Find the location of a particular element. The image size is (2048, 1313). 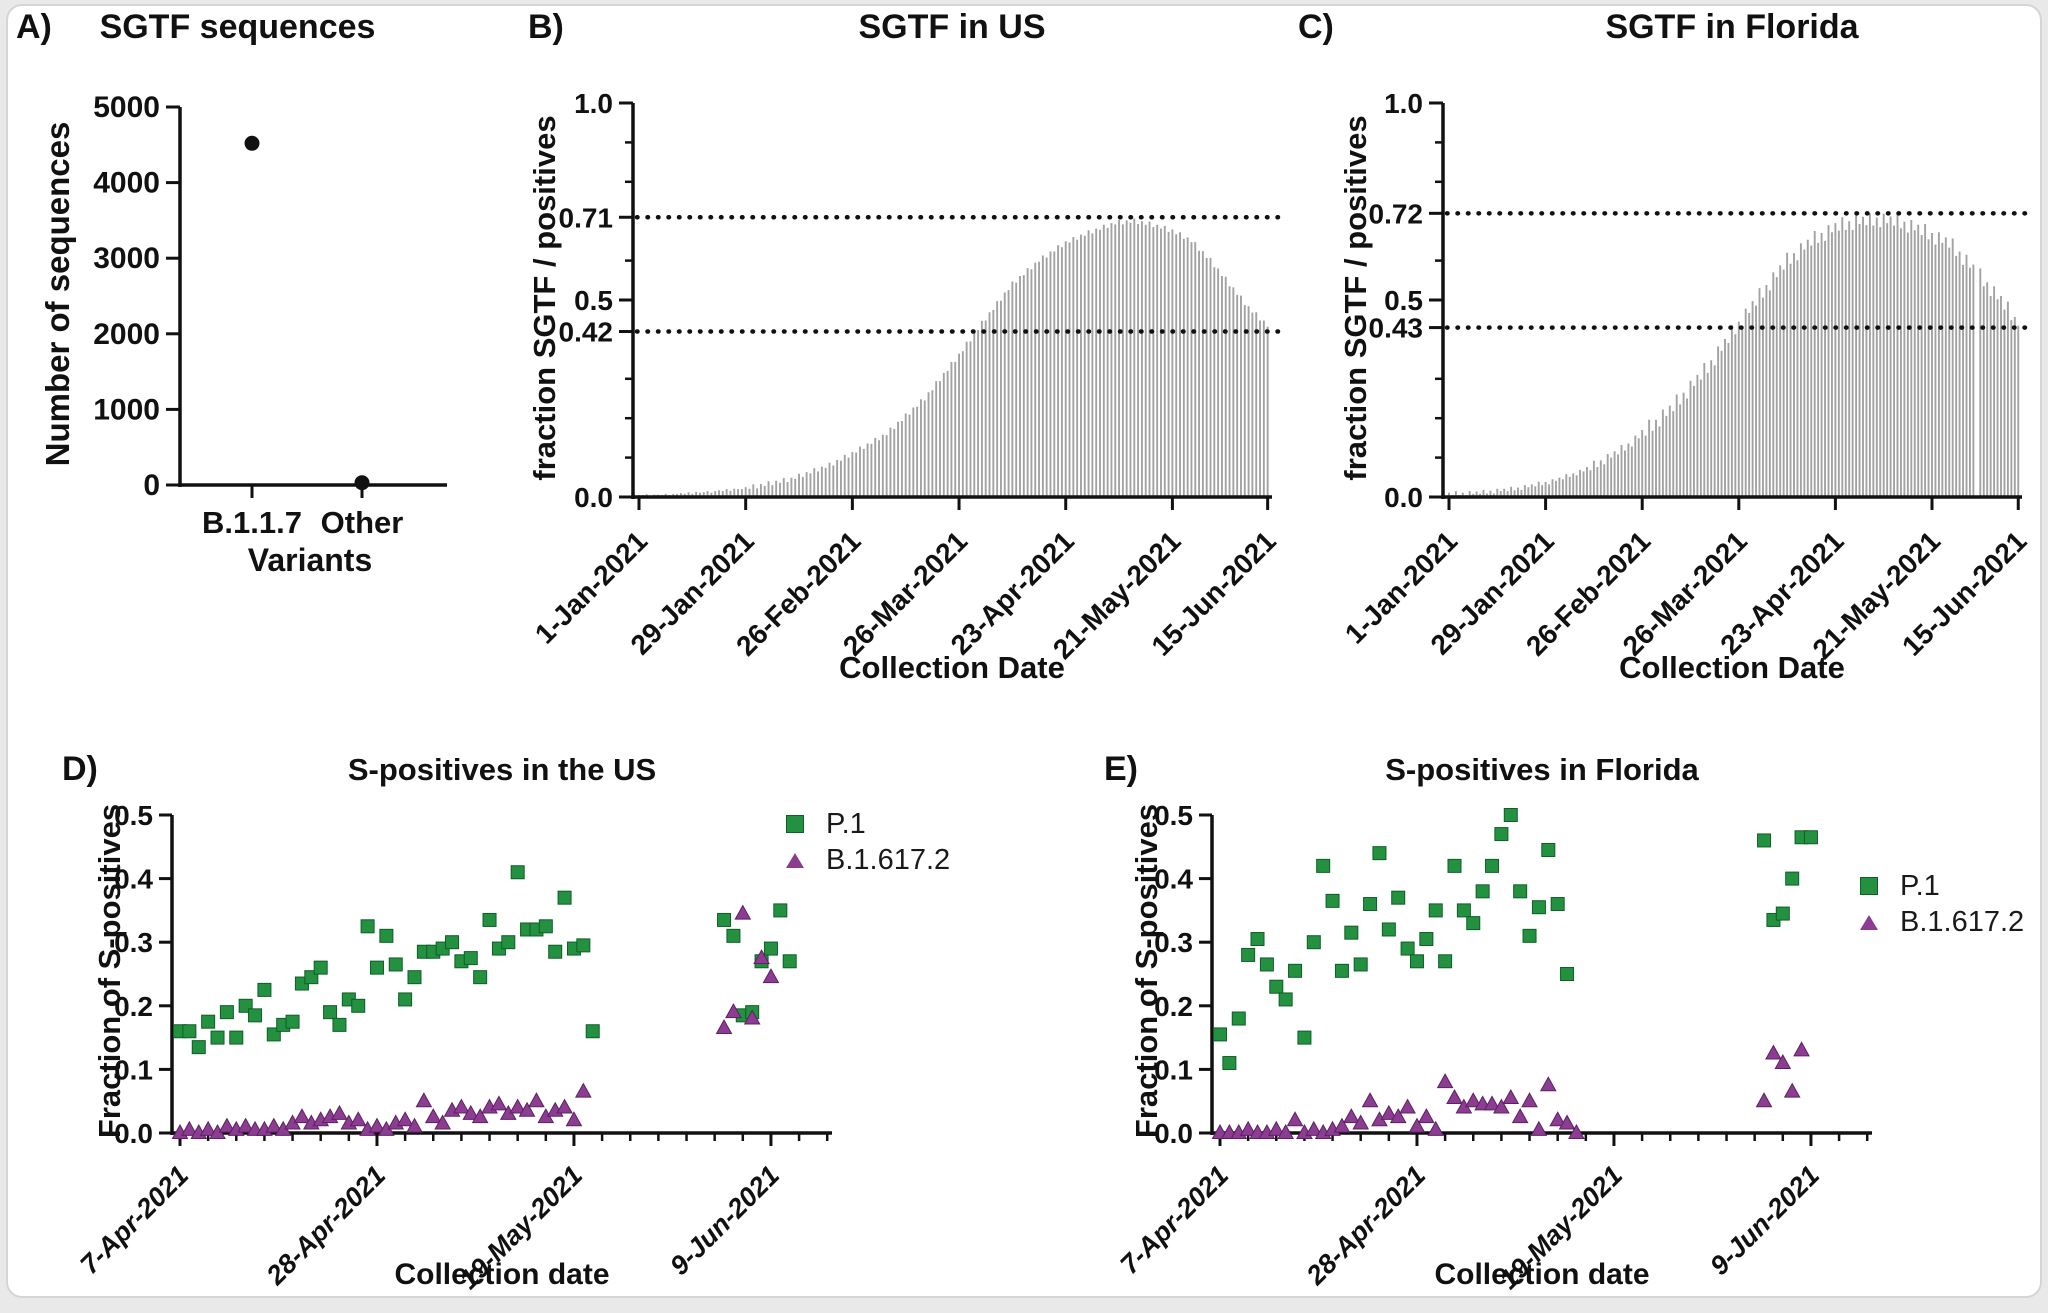

svg-text: 0.42 is located at coordinates (586, 332).